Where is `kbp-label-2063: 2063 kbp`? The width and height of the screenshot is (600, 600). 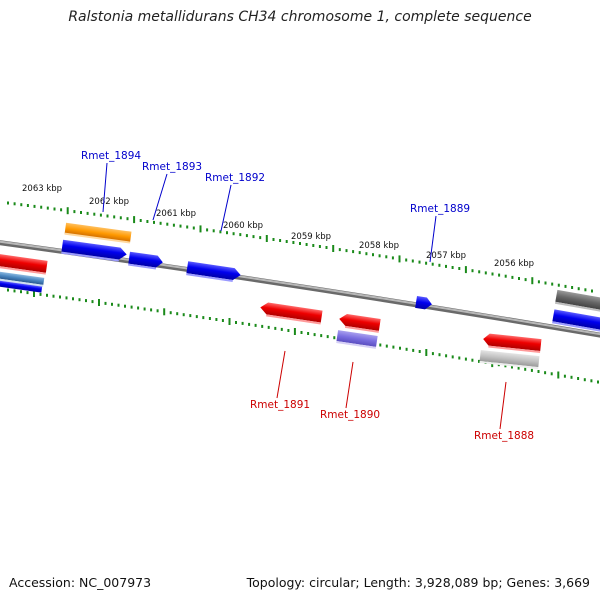 kbp-label-2063: 2063 kbp is located at coordinates (42, 189).